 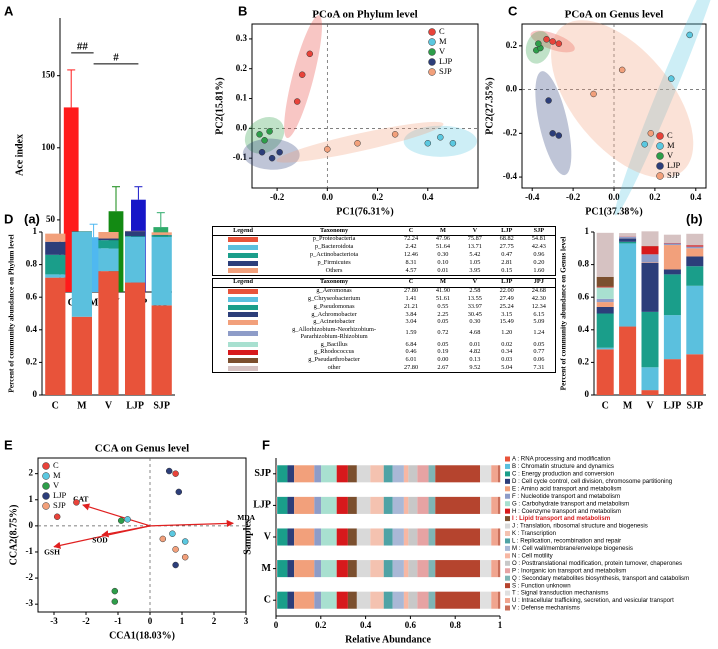 I want to click on value-cell: 15.49, so click(x=506, y=322).